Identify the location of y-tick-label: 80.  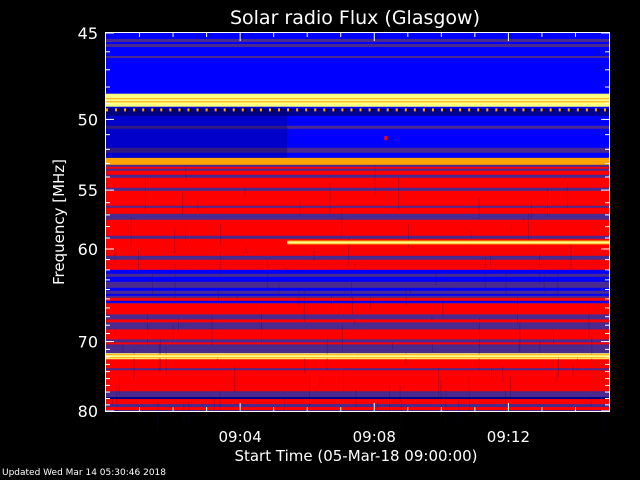
(88, 411).